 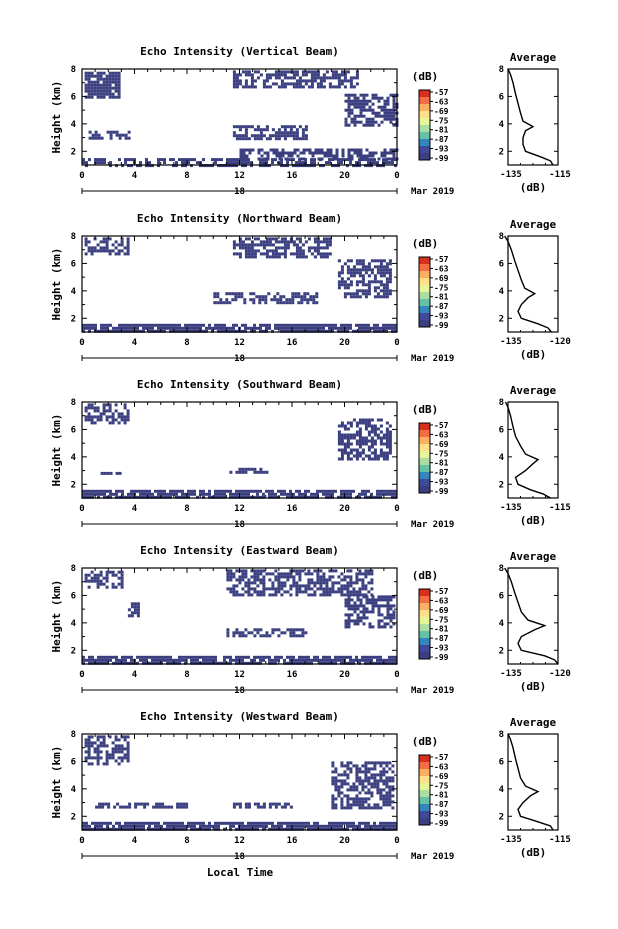 What do you see at coordinates (533, 390) in the screenshot?
I see `average-title: Average` at bounding box center [533, 390].